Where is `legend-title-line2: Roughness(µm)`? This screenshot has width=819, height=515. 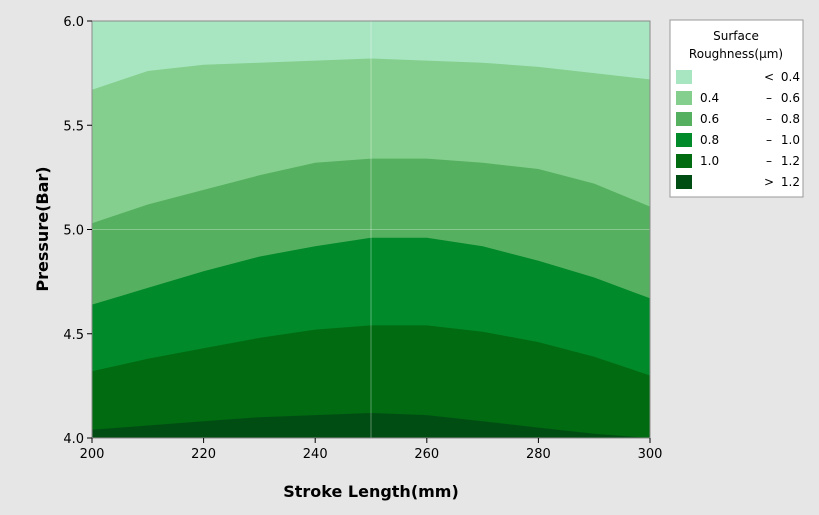
legend-title-line2: Roughness(µm) is located at coordinates (736, 54).